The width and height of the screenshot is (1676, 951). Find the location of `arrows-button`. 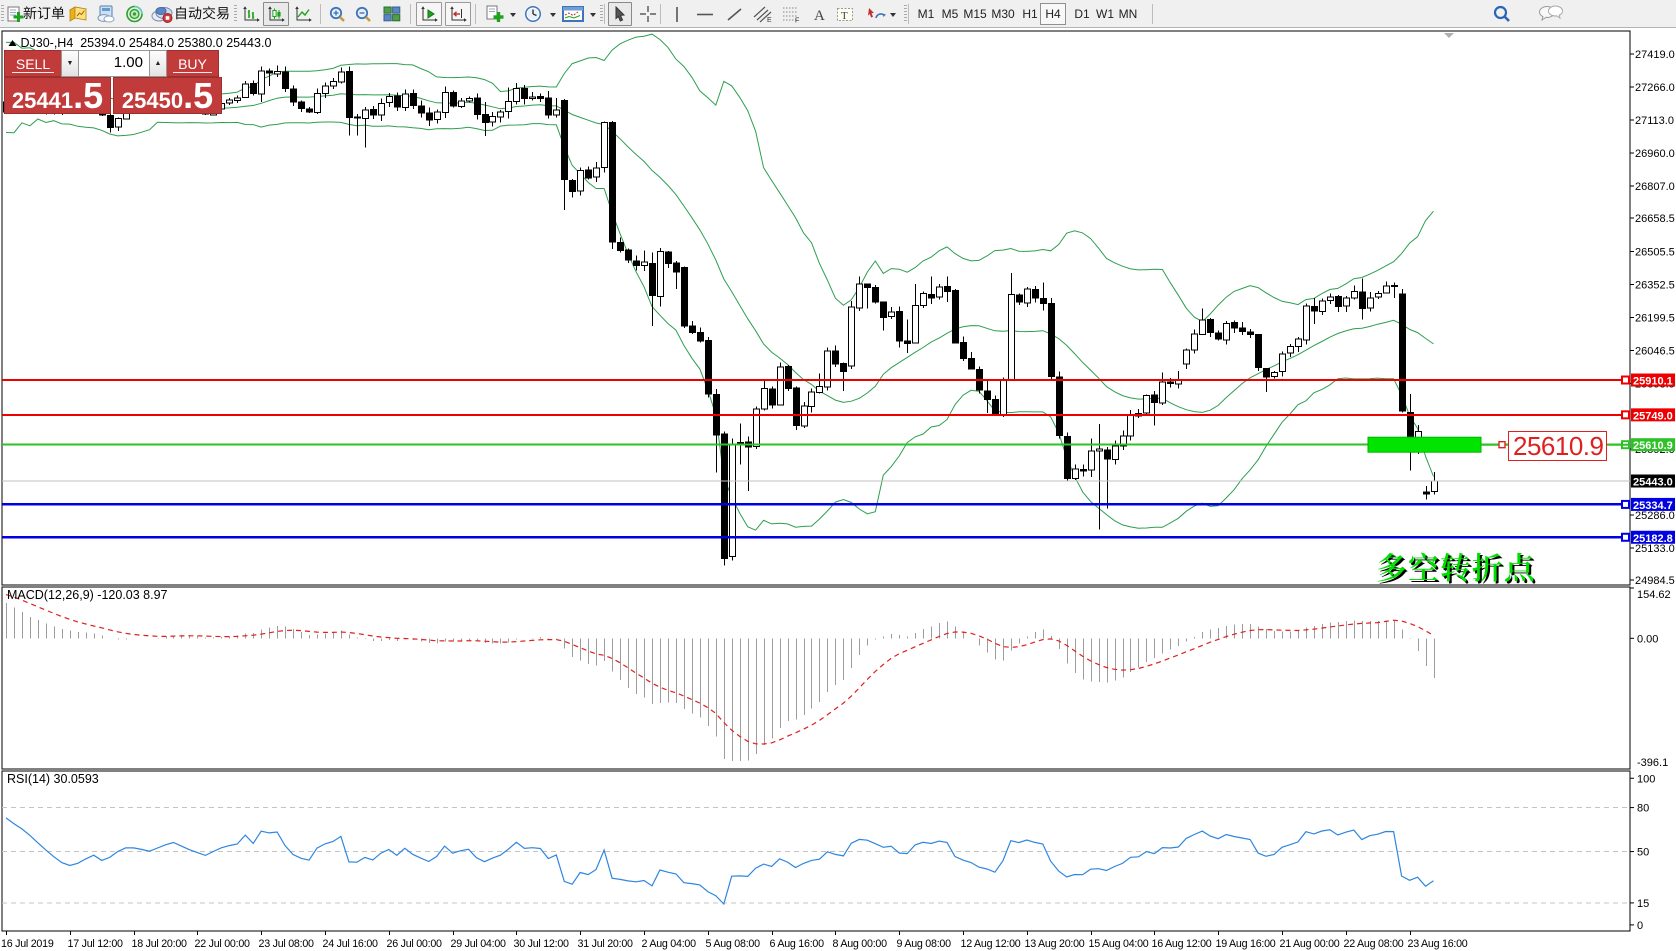

arrows-button is located at coordinates (880, 14).